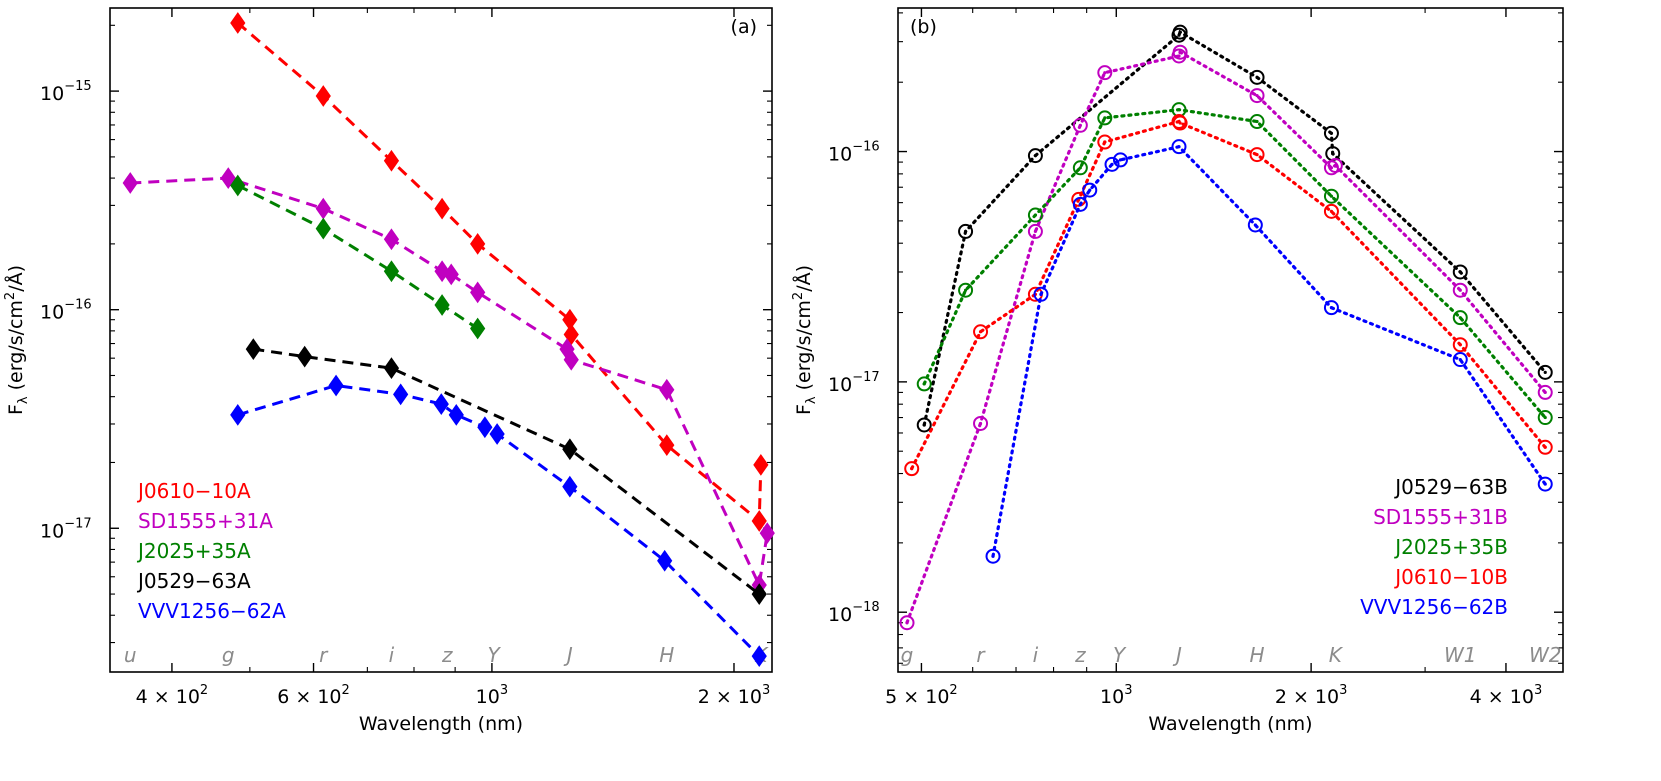 This screenshot has height=781, width=1661. Describe the element at coordinates (10, 296) in the screenshot. I see `y-axis-label-superscript: 2` at that location.